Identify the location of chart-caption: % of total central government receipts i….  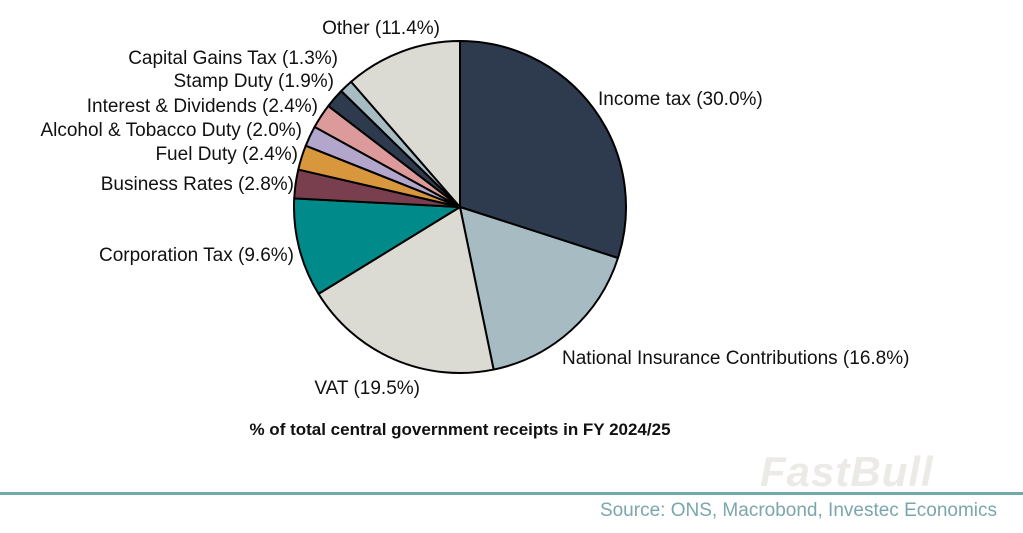
(460, 429).